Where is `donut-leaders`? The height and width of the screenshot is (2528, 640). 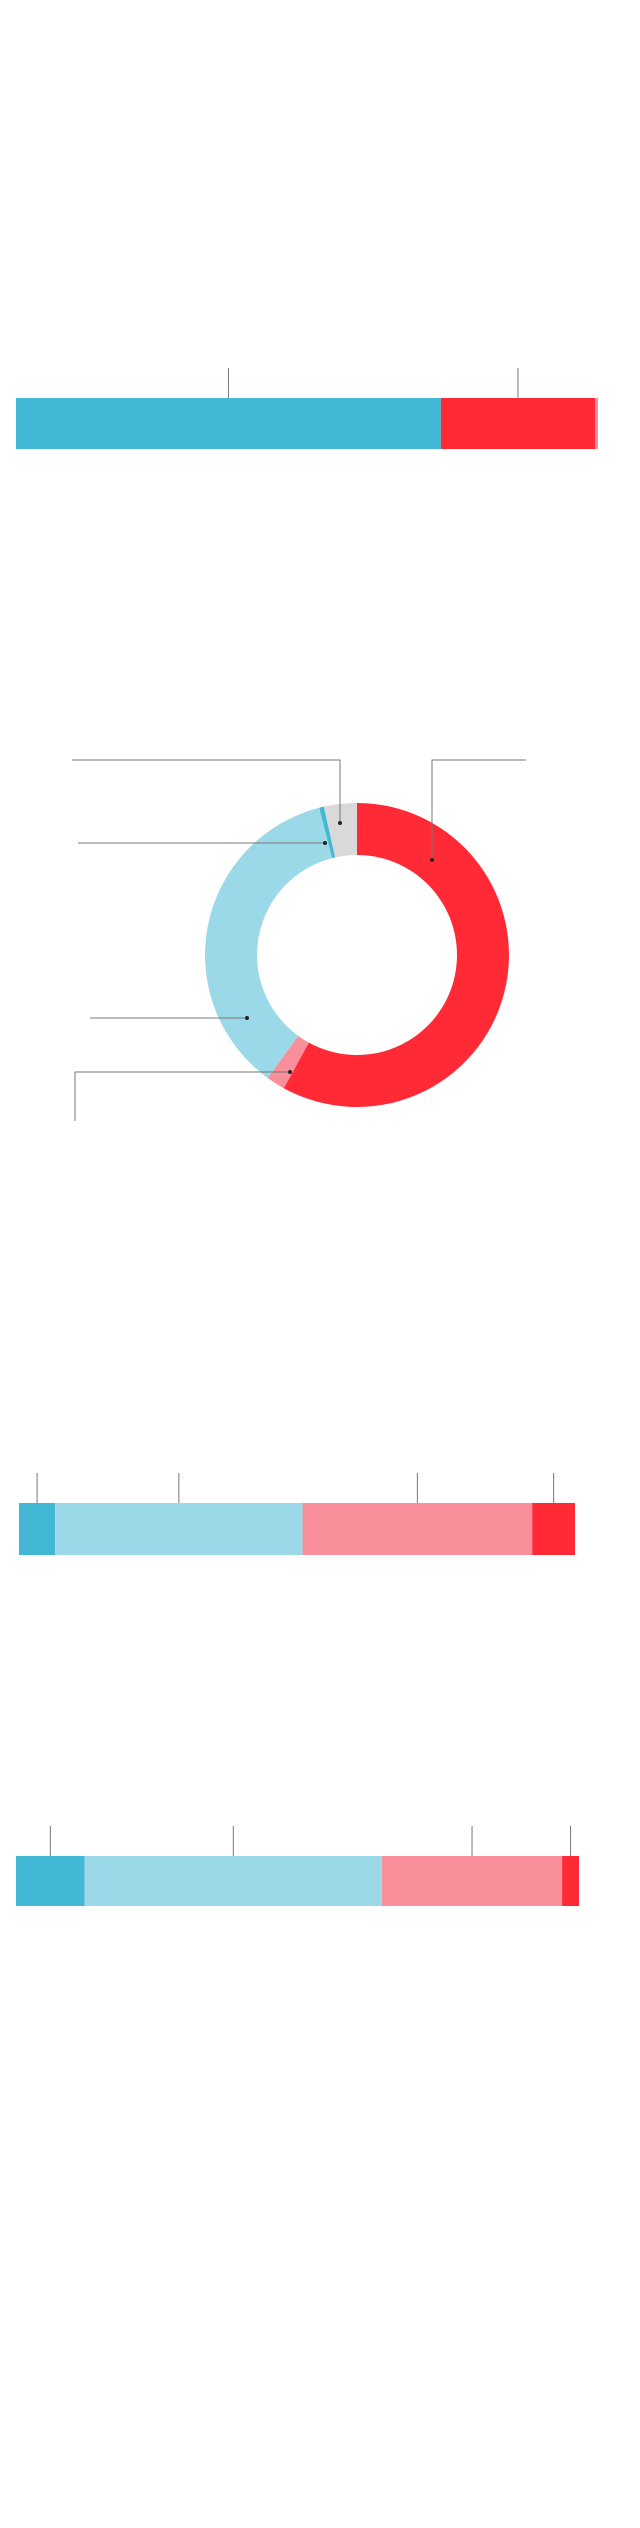
donut-leaders is located at coordinates (299, 940).